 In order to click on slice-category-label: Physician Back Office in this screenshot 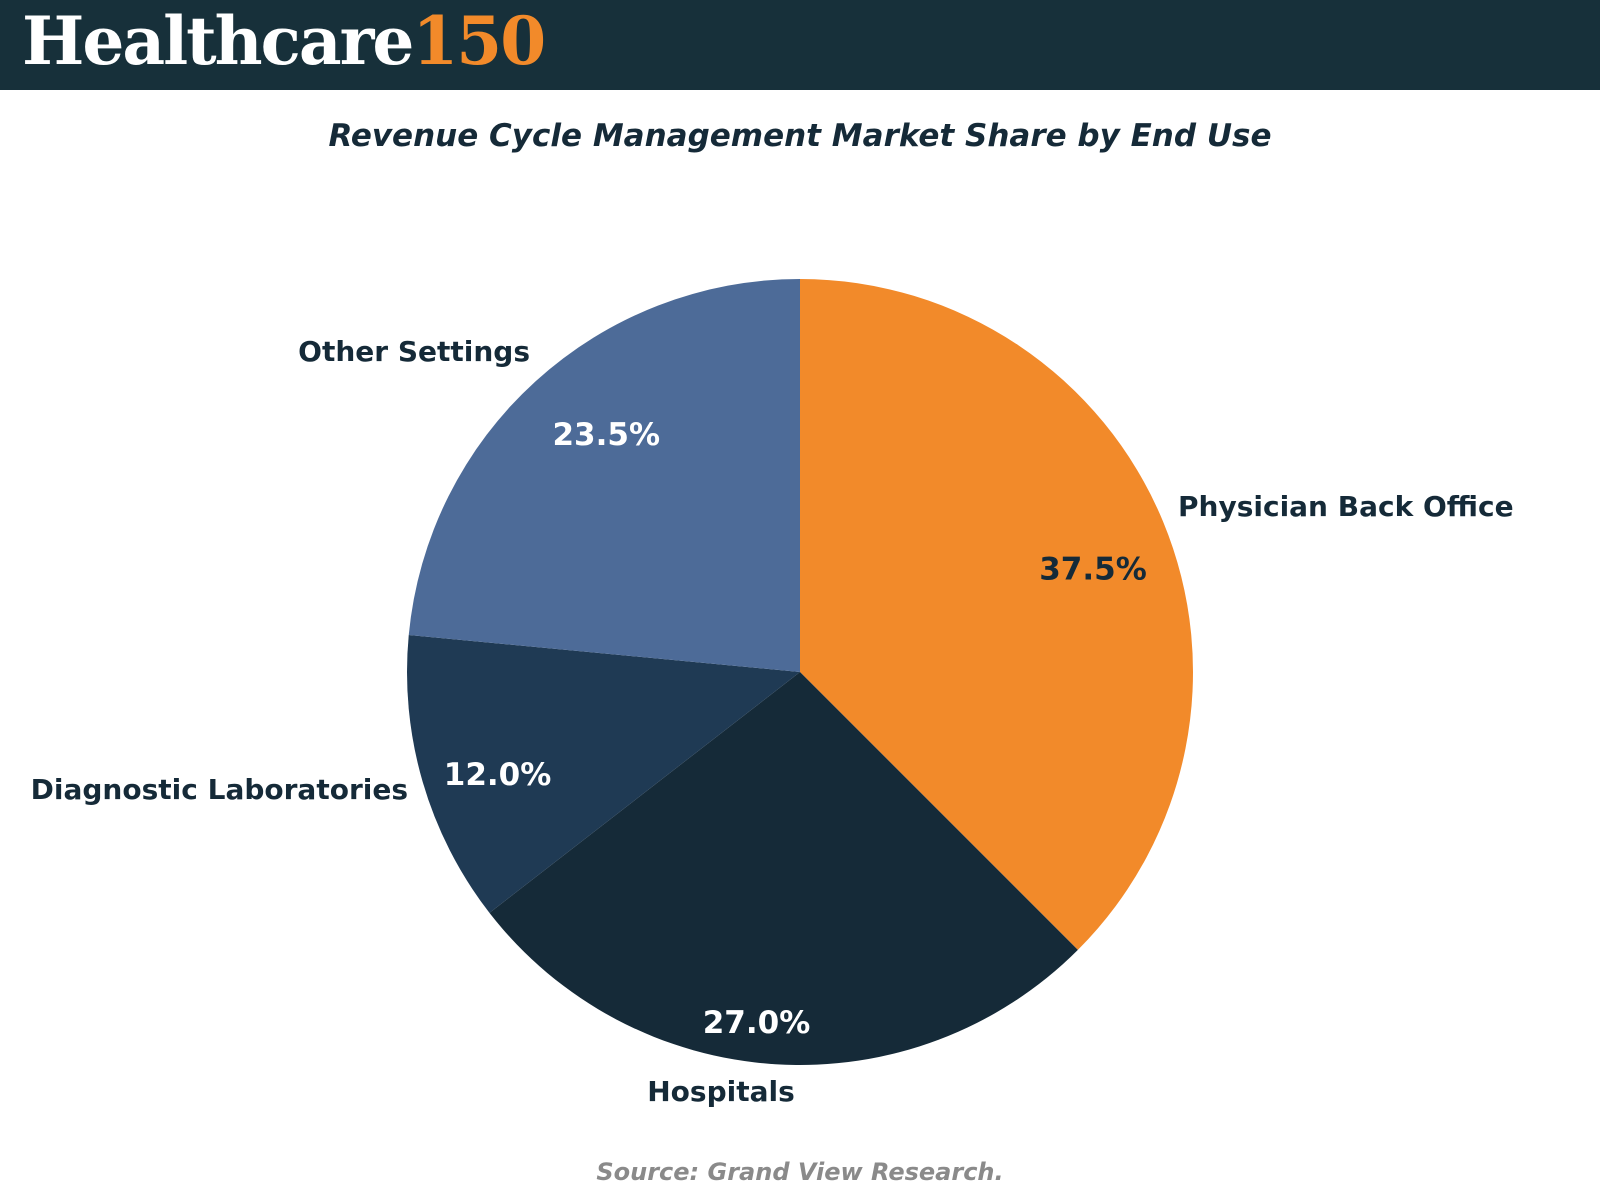, I will do `click(1346, 506)`.